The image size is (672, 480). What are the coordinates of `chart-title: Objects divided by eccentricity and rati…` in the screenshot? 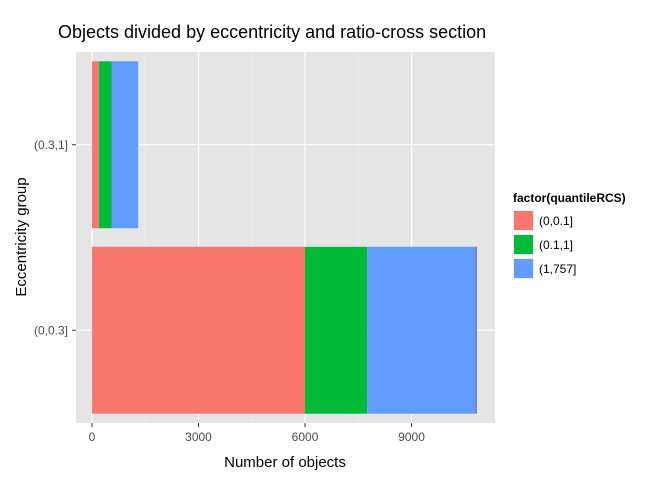 It's located at (272, 32).